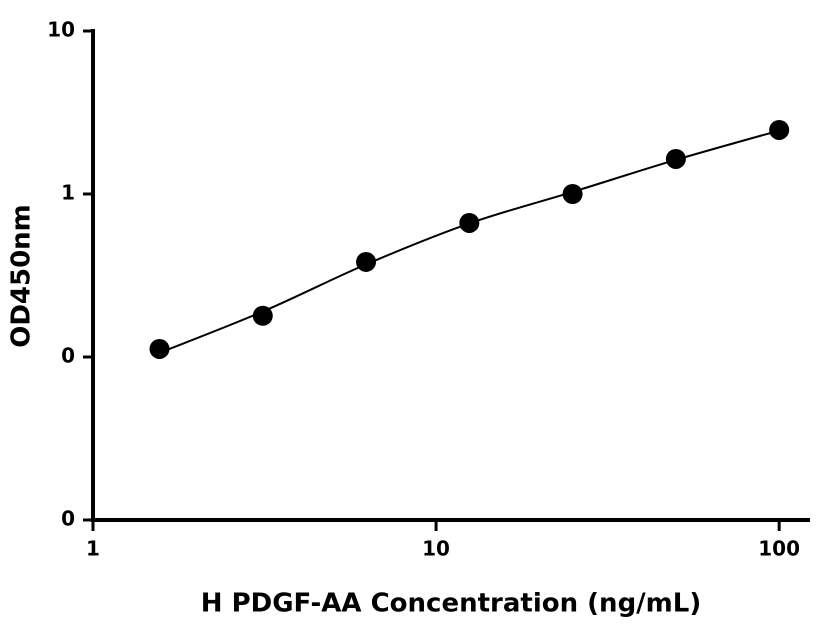 The height and width of the screenshot is (644, 816). I want to click on y-tick-label: 1, so click(68, 193).